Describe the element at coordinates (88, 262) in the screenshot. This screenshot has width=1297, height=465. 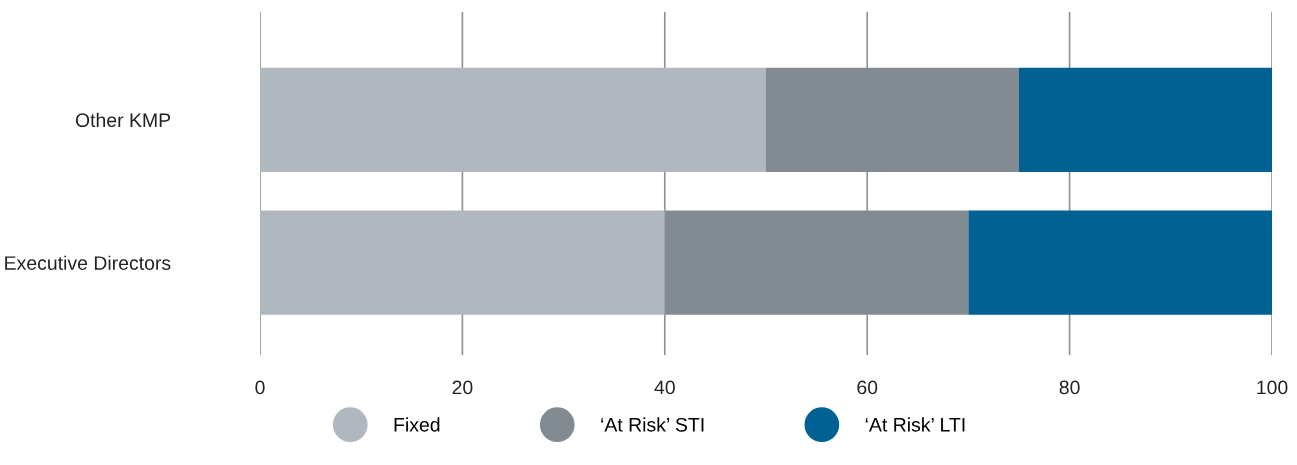
I see `y-tick-label: Executive Directors` at that location.